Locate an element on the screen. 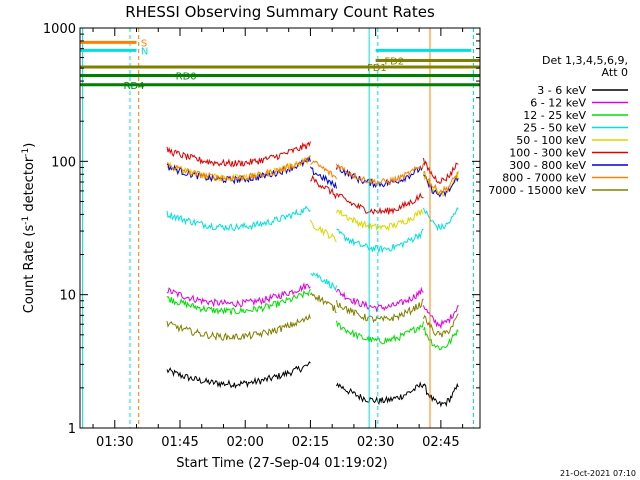 The height and width of the screenshot is (480, 640). legend-item-8: 7000 - 15000 keV is located at coordinates (558, 190).